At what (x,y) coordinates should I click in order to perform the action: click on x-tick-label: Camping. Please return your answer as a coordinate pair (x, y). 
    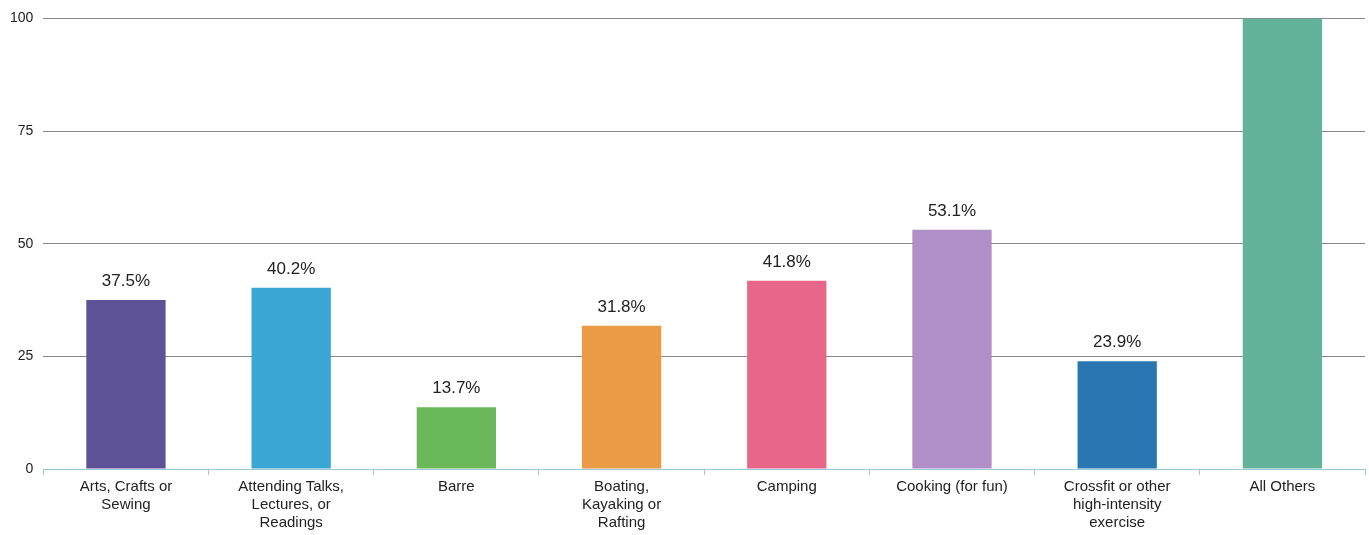
    Looking at the image, I should click on (786, 486).